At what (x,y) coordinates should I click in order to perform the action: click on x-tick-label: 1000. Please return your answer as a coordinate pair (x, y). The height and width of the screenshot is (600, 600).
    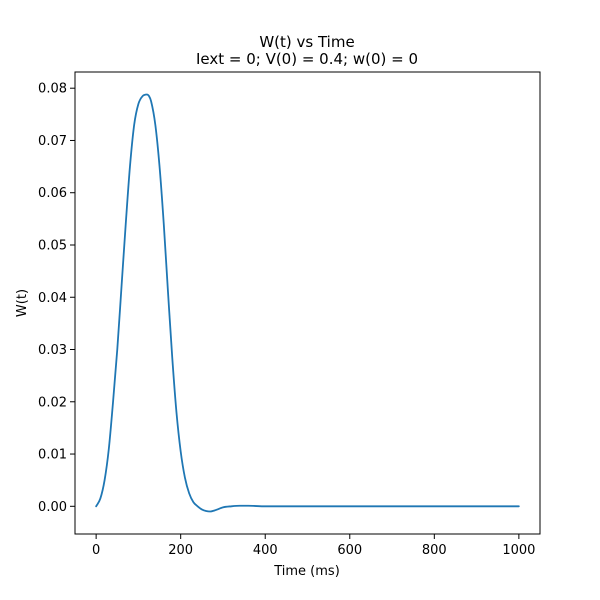
    Looking at the image, I should click on (518, 550).